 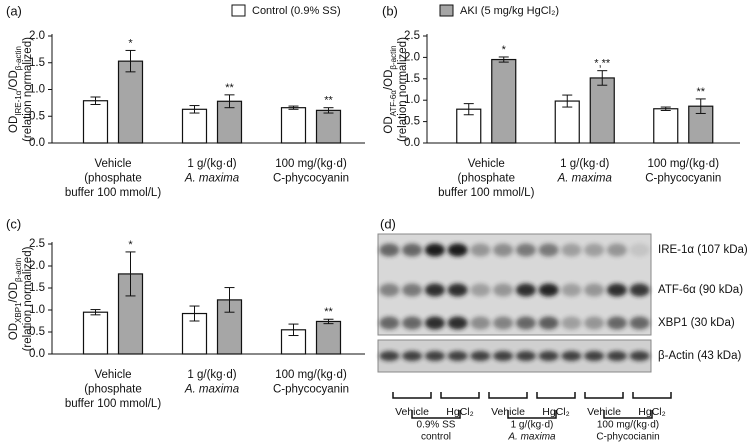 What do you see at coordinates (15, 89) in the screenshot?
I see `y-axis-label: ODIRE-1α/ODβ-actin` at bounding box center [15, 89].